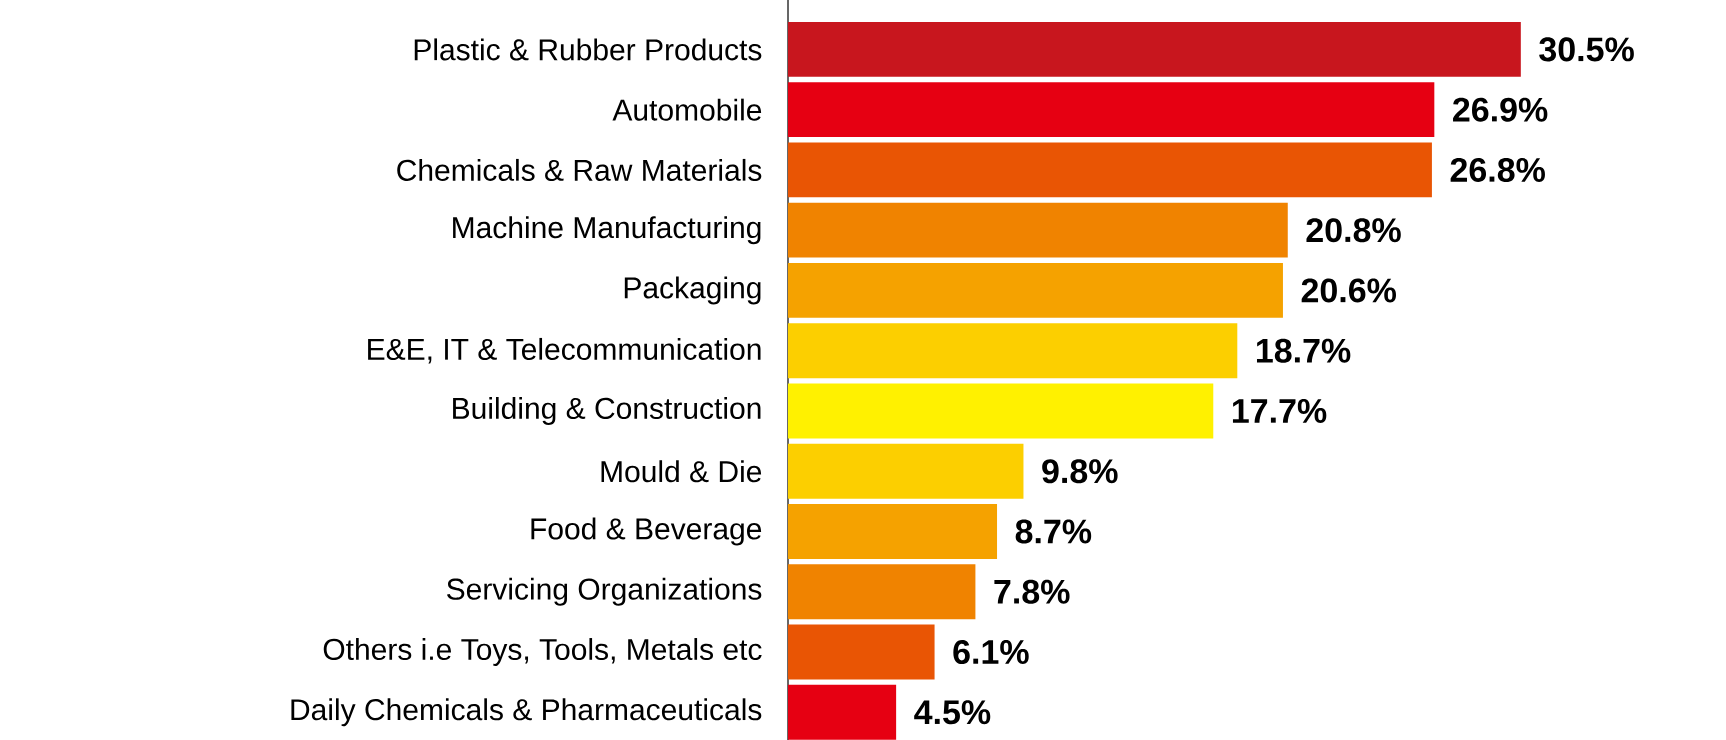 This screenshot has height=740, width=1726. I want to click on data-label: 26.9%, so click(1500, 109).